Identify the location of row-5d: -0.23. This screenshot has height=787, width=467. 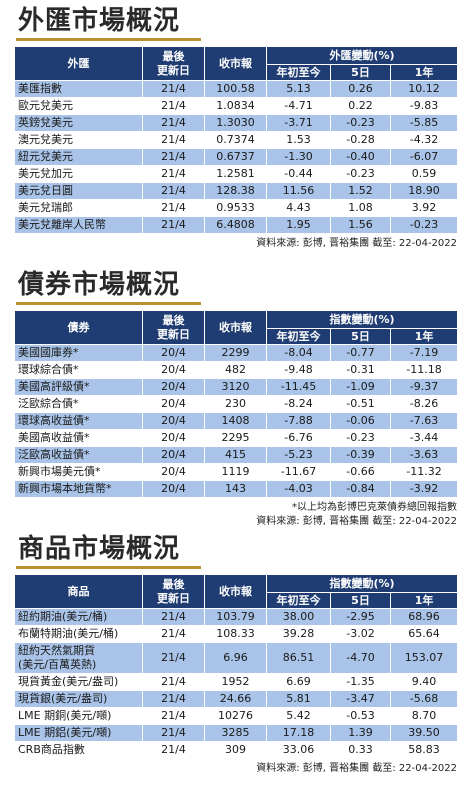
(360, 123).